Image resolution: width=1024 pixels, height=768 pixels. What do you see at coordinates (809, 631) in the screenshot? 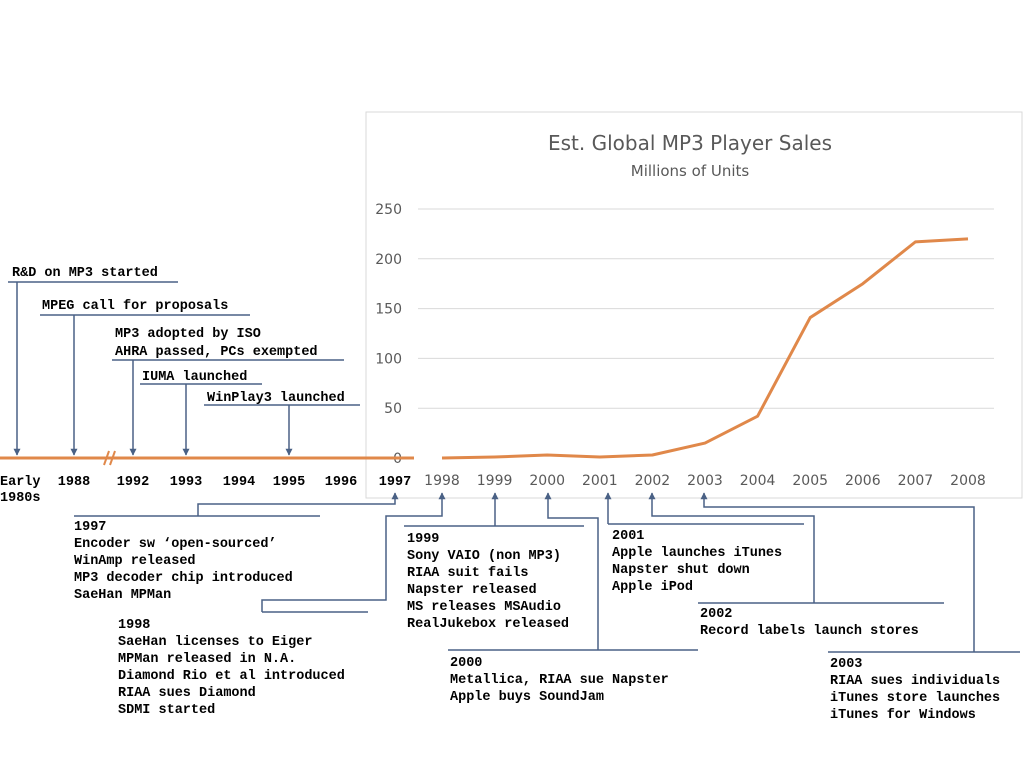
I see `milestone-item: Record labels launch stores` at bounding box center [809, 631].